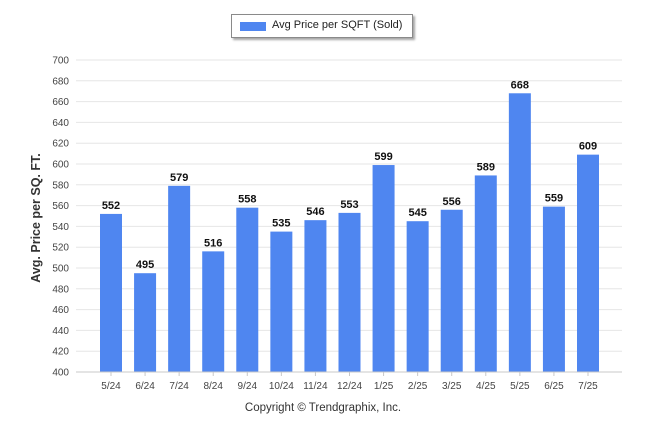 This screenshot has height=434, width=646. Describe the element at coordinates (247, 289) in the screenshot. I see `bar-9/24` at that location.